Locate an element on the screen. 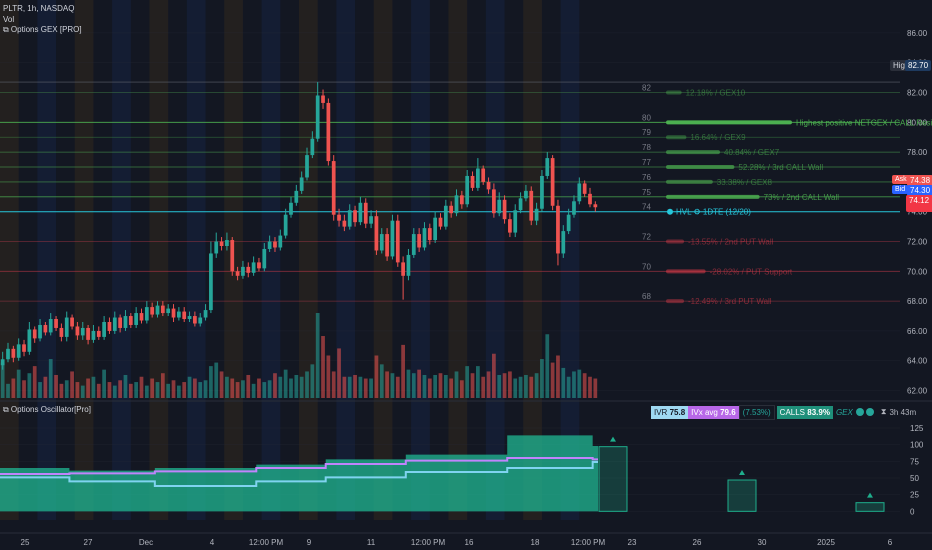 Image resolution: width=932 pixels, height=550 pixels. gex-indicator-label: ⧉ Options GEX [PRO] is located at coordinates (42, 29).